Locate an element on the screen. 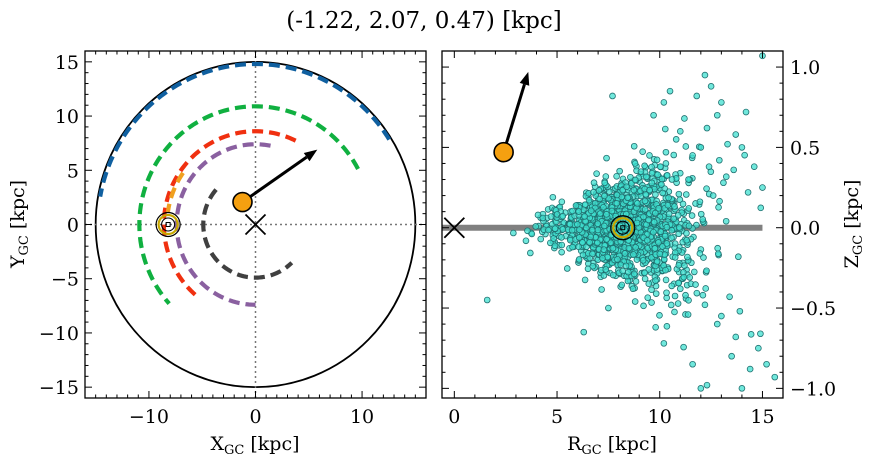 This screenshot has width=874, height=464. right-x-axis-label: RGC [kpc] is located at coordinates (612, 445).